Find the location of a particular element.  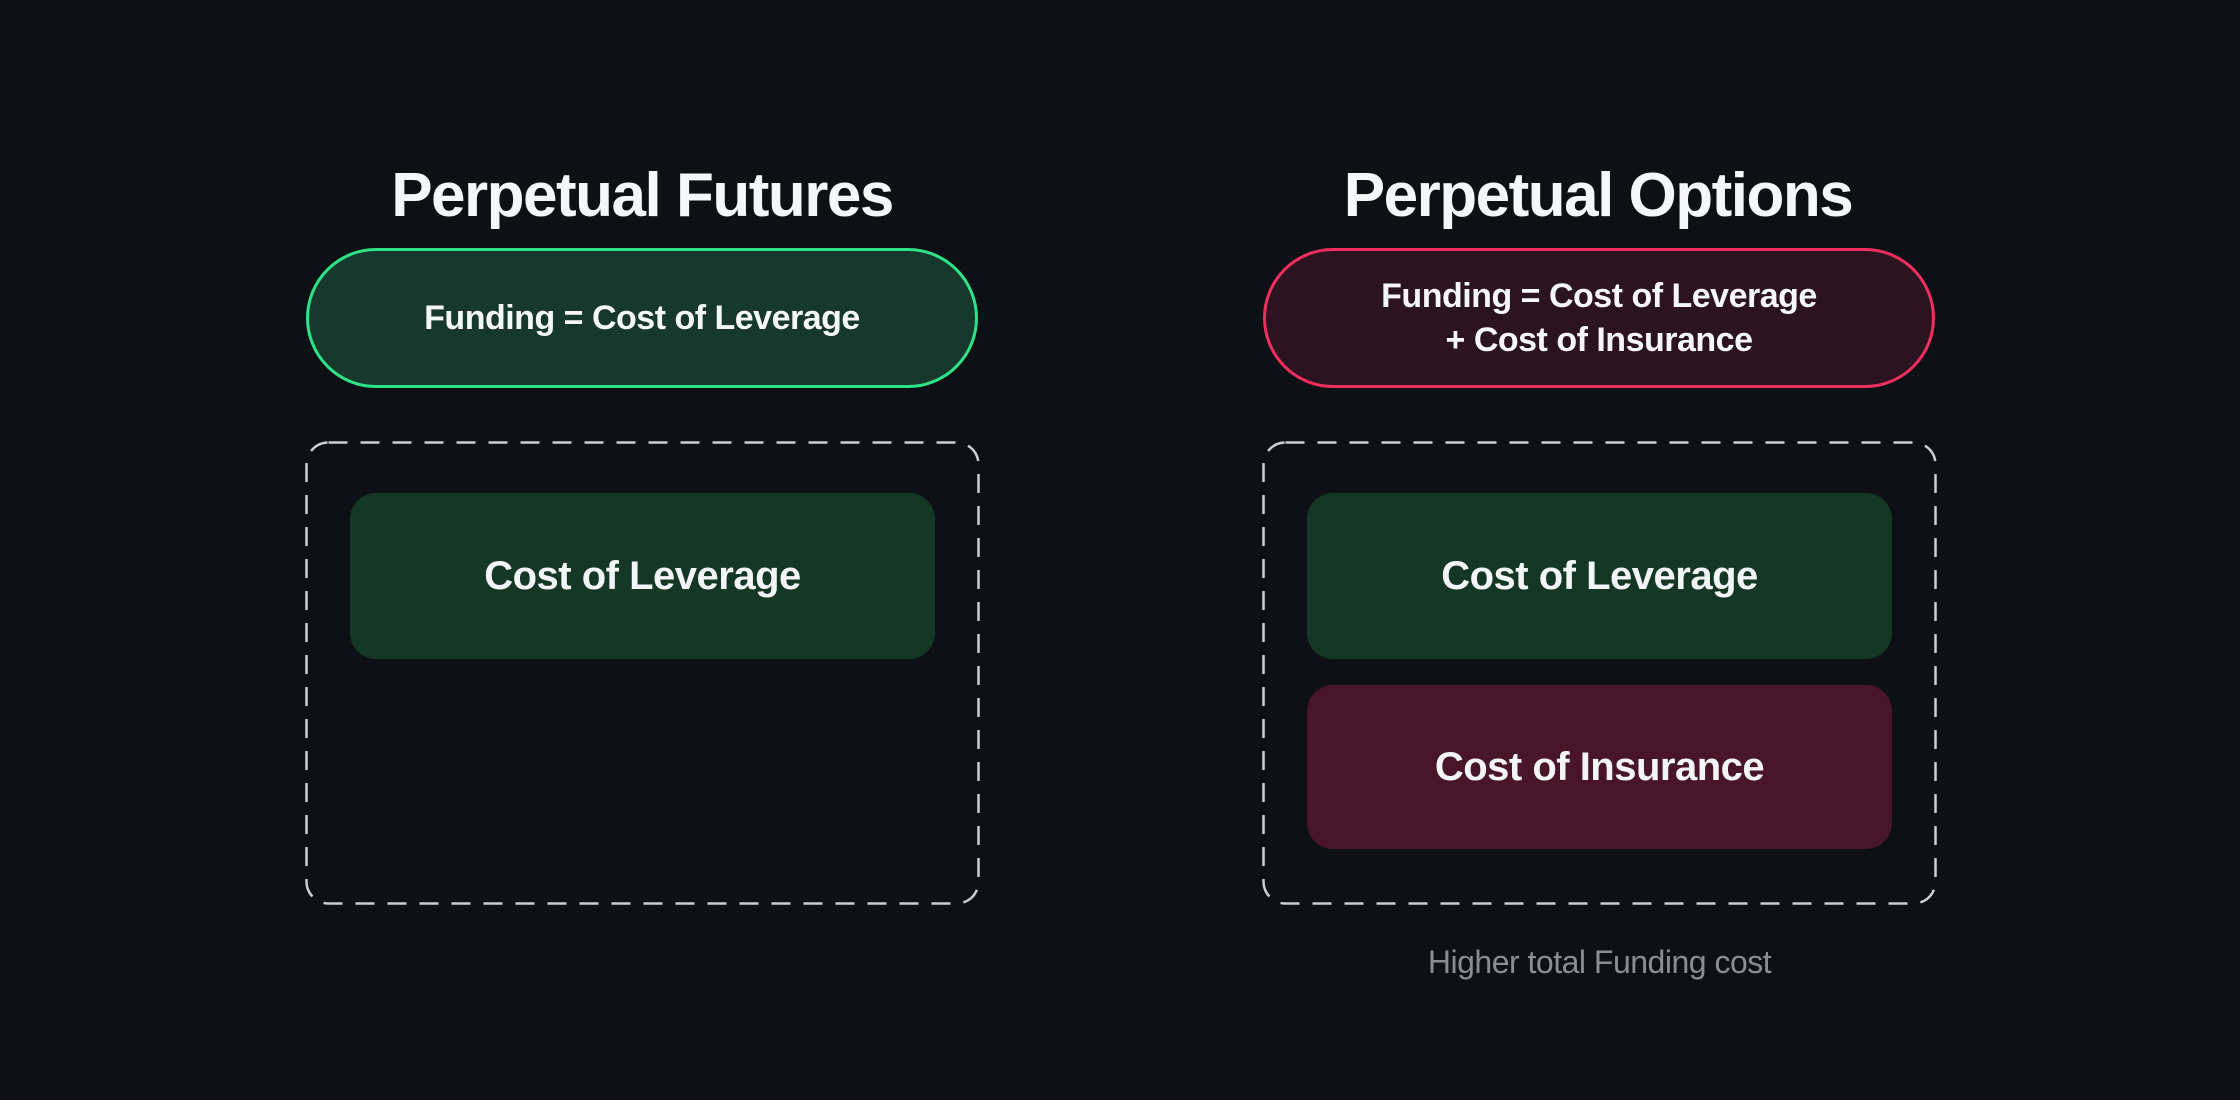

formula-line: + Cost of Insurance is located at coordinates (1599, 340).